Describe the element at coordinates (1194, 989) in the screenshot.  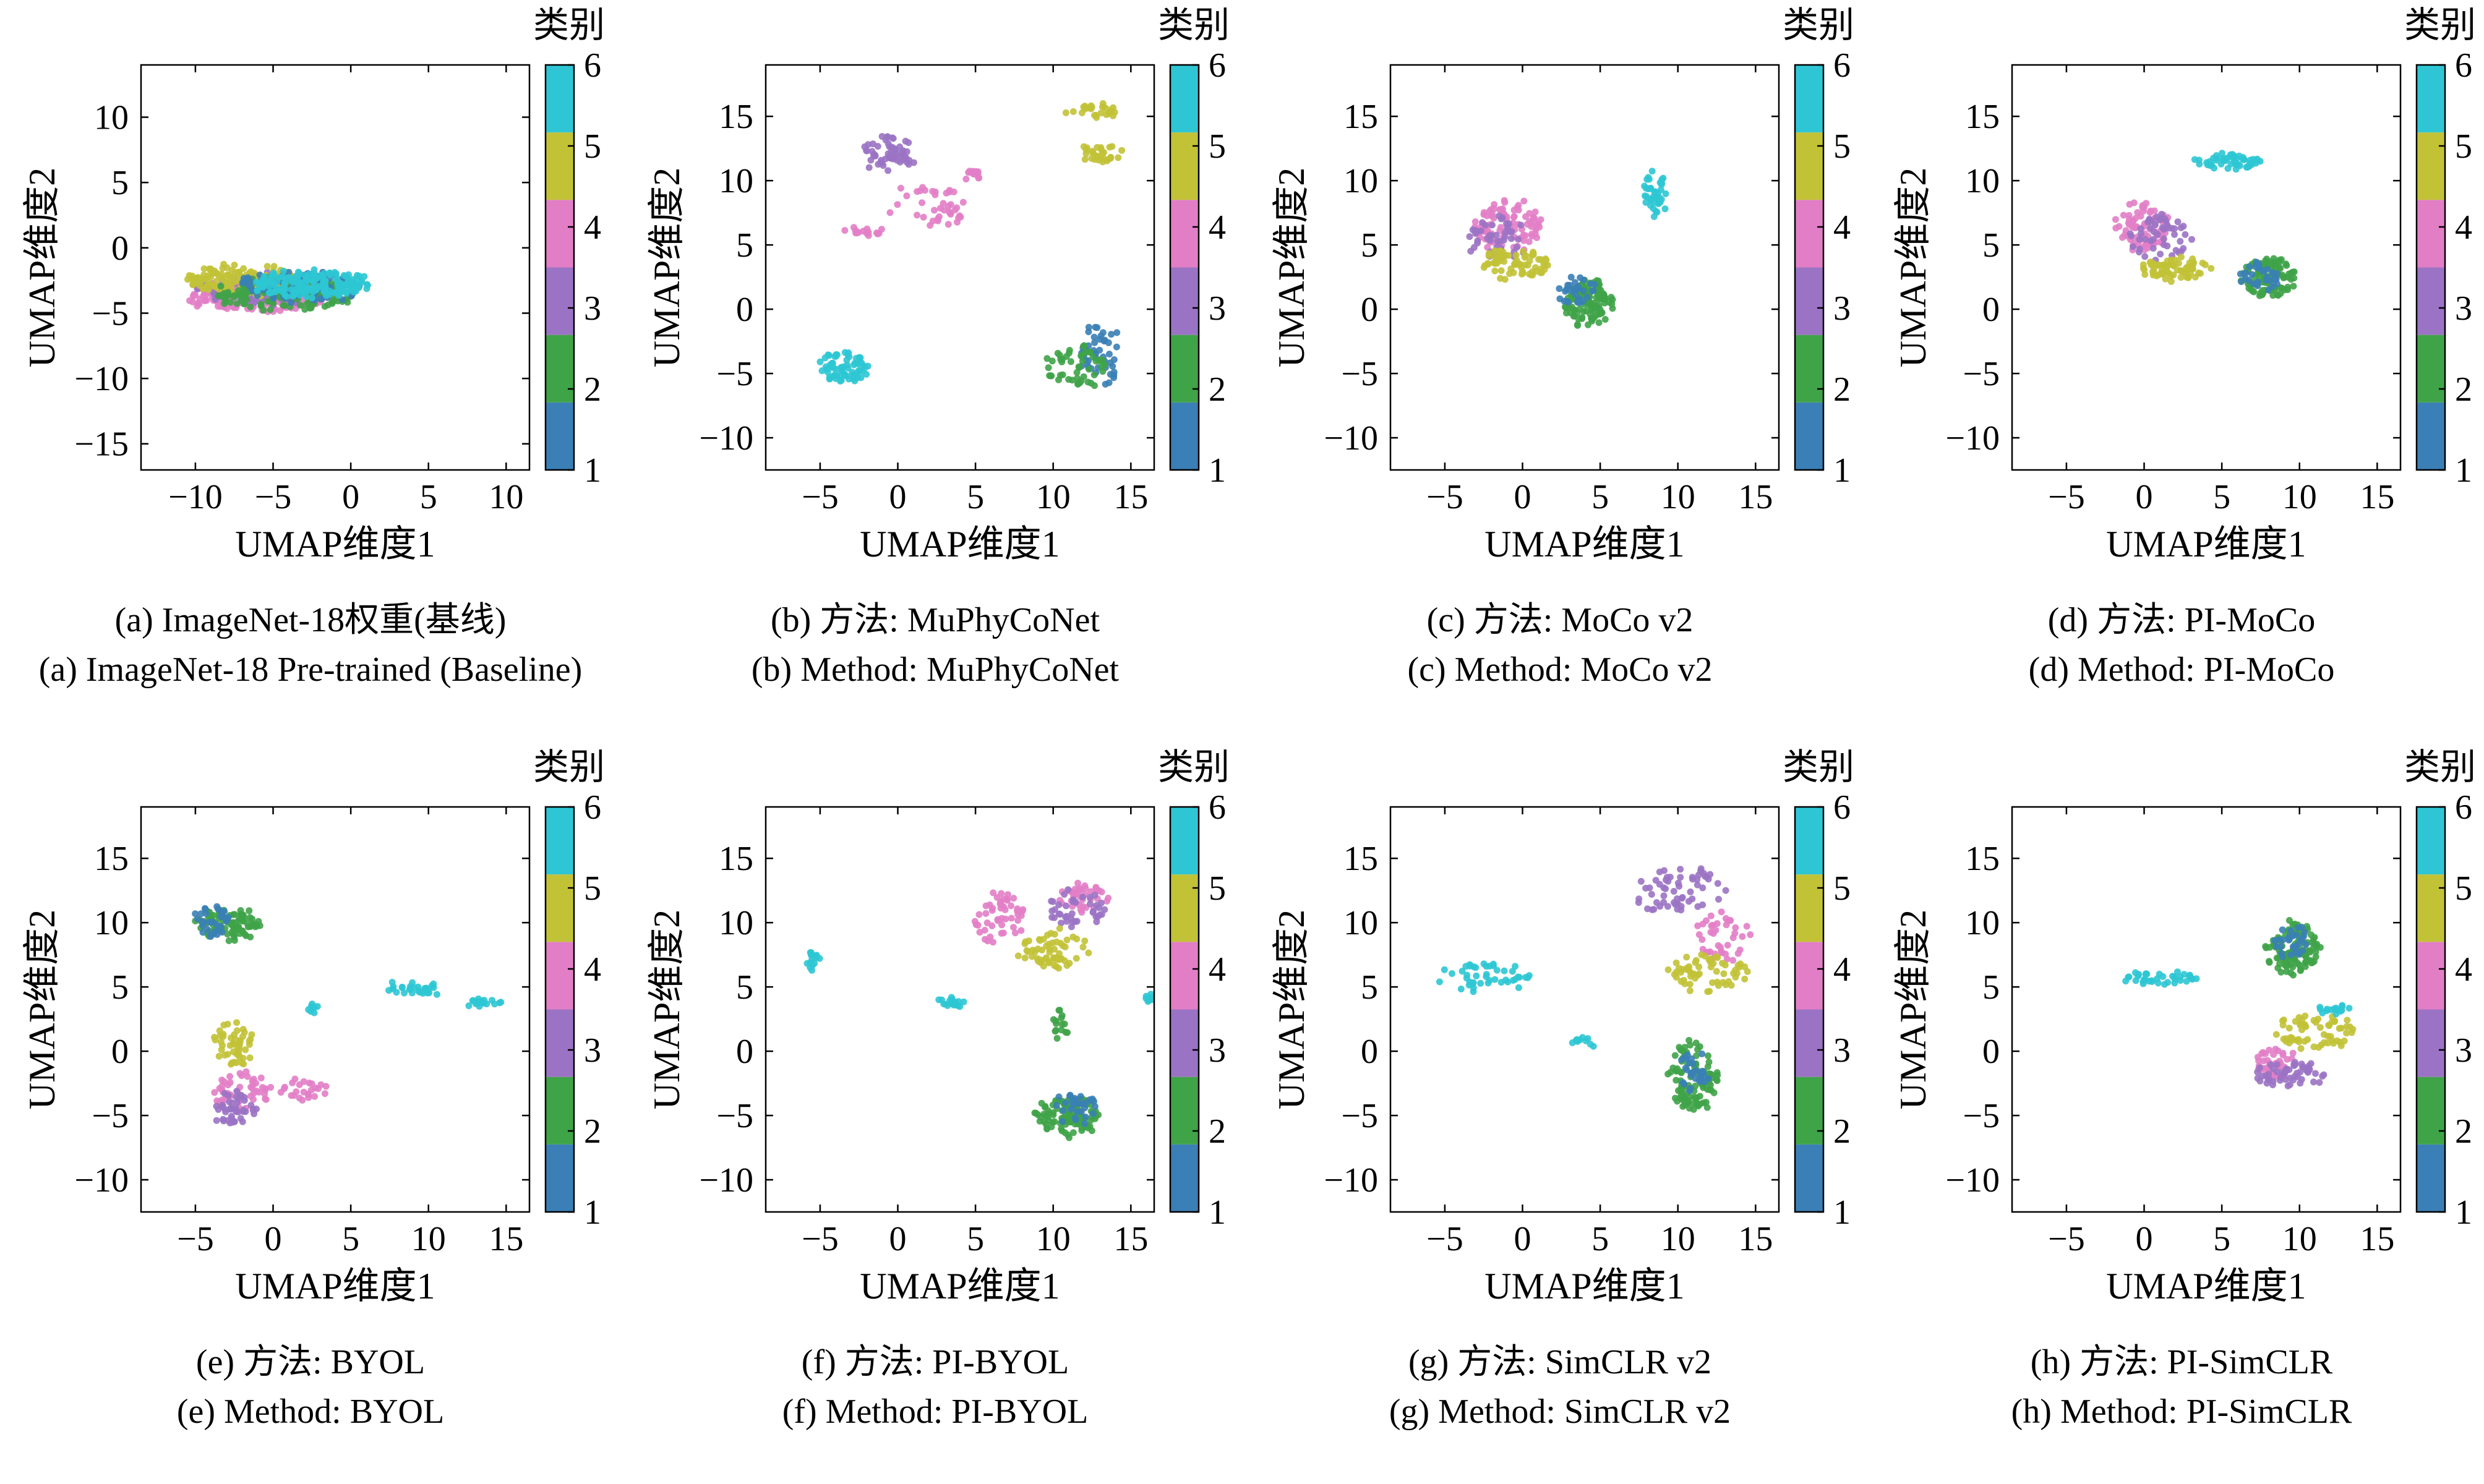
I see `colorbar: 1 2 3 4 5 6类别` at that location.